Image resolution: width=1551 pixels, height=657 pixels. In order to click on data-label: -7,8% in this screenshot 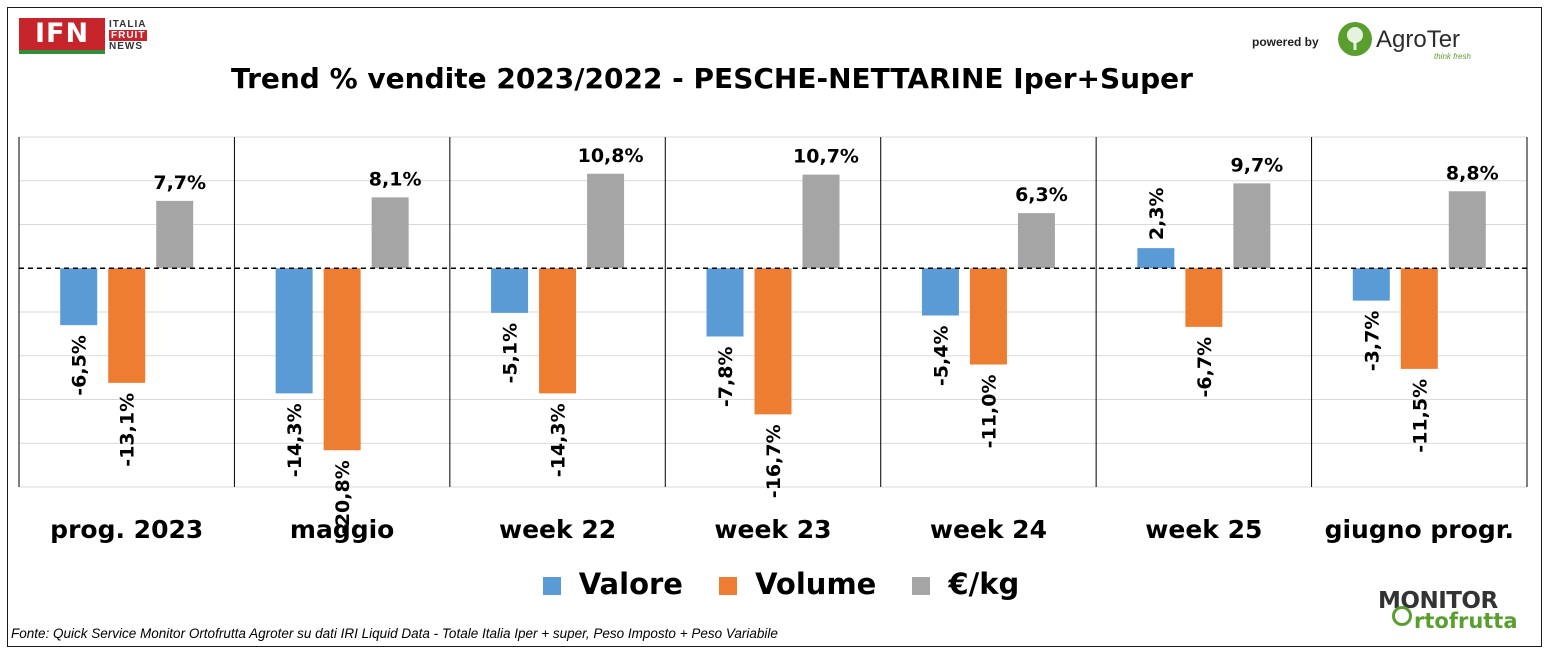, I will do `click(726, 377)`.